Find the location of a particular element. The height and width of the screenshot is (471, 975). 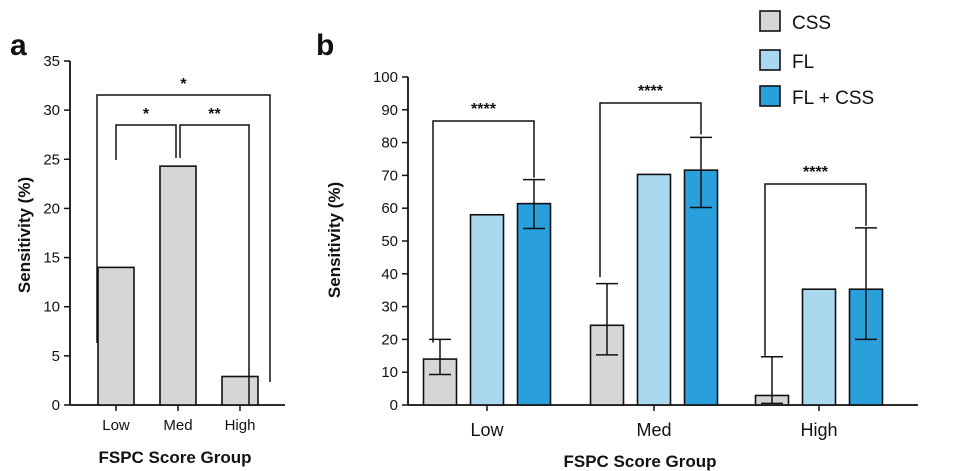

panel-b-y-tick-label: 0 is located at coordinates (394, 405).